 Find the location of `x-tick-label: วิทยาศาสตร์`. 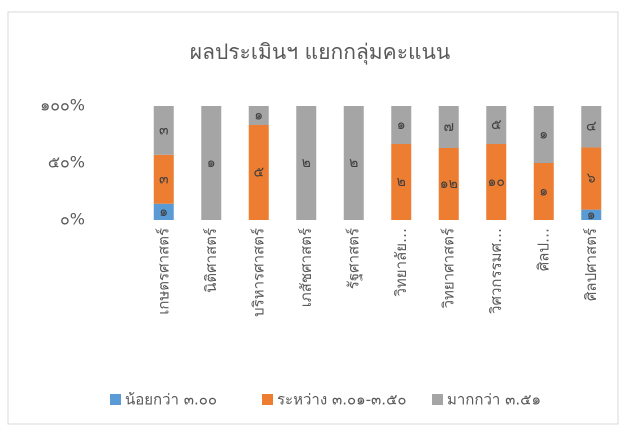

x-tick-label: วิทยาศาสตร์ is located at coordinates (448, 268).